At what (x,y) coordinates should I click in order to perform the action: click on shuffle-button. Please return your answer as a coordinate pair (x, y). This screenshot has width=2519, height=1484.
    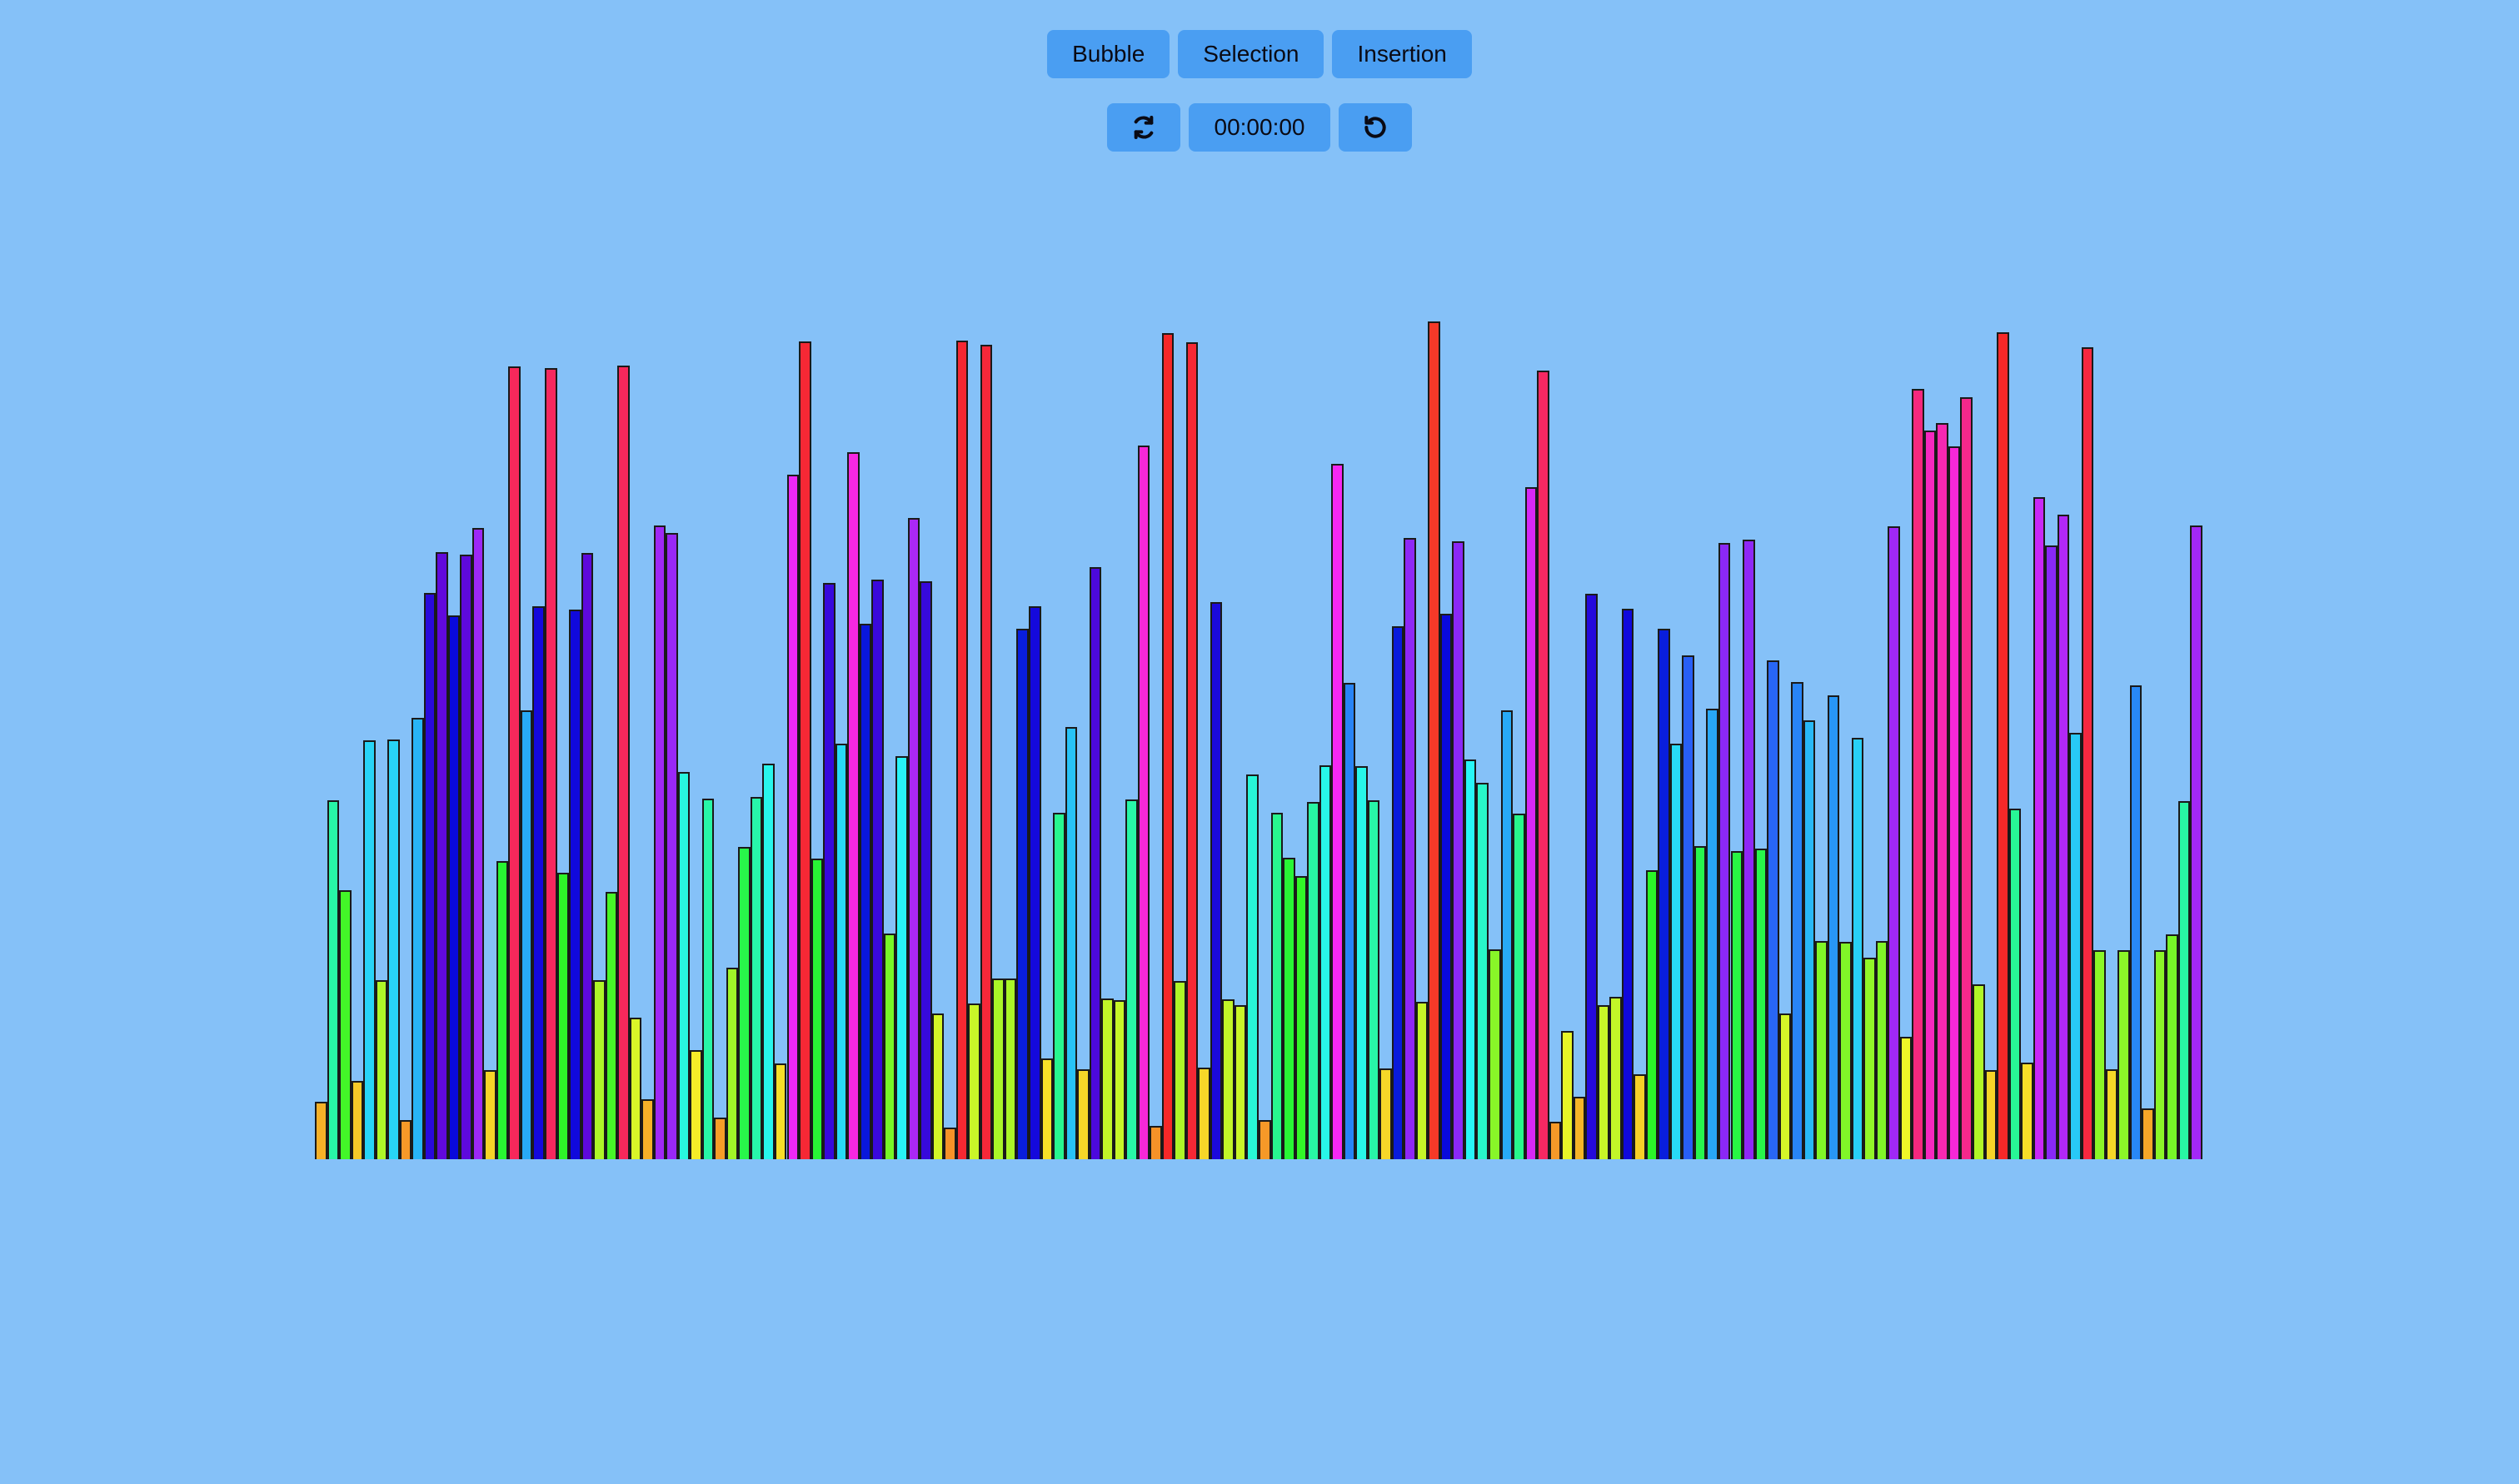
    Looking at the image, I should click on (1143, 127).